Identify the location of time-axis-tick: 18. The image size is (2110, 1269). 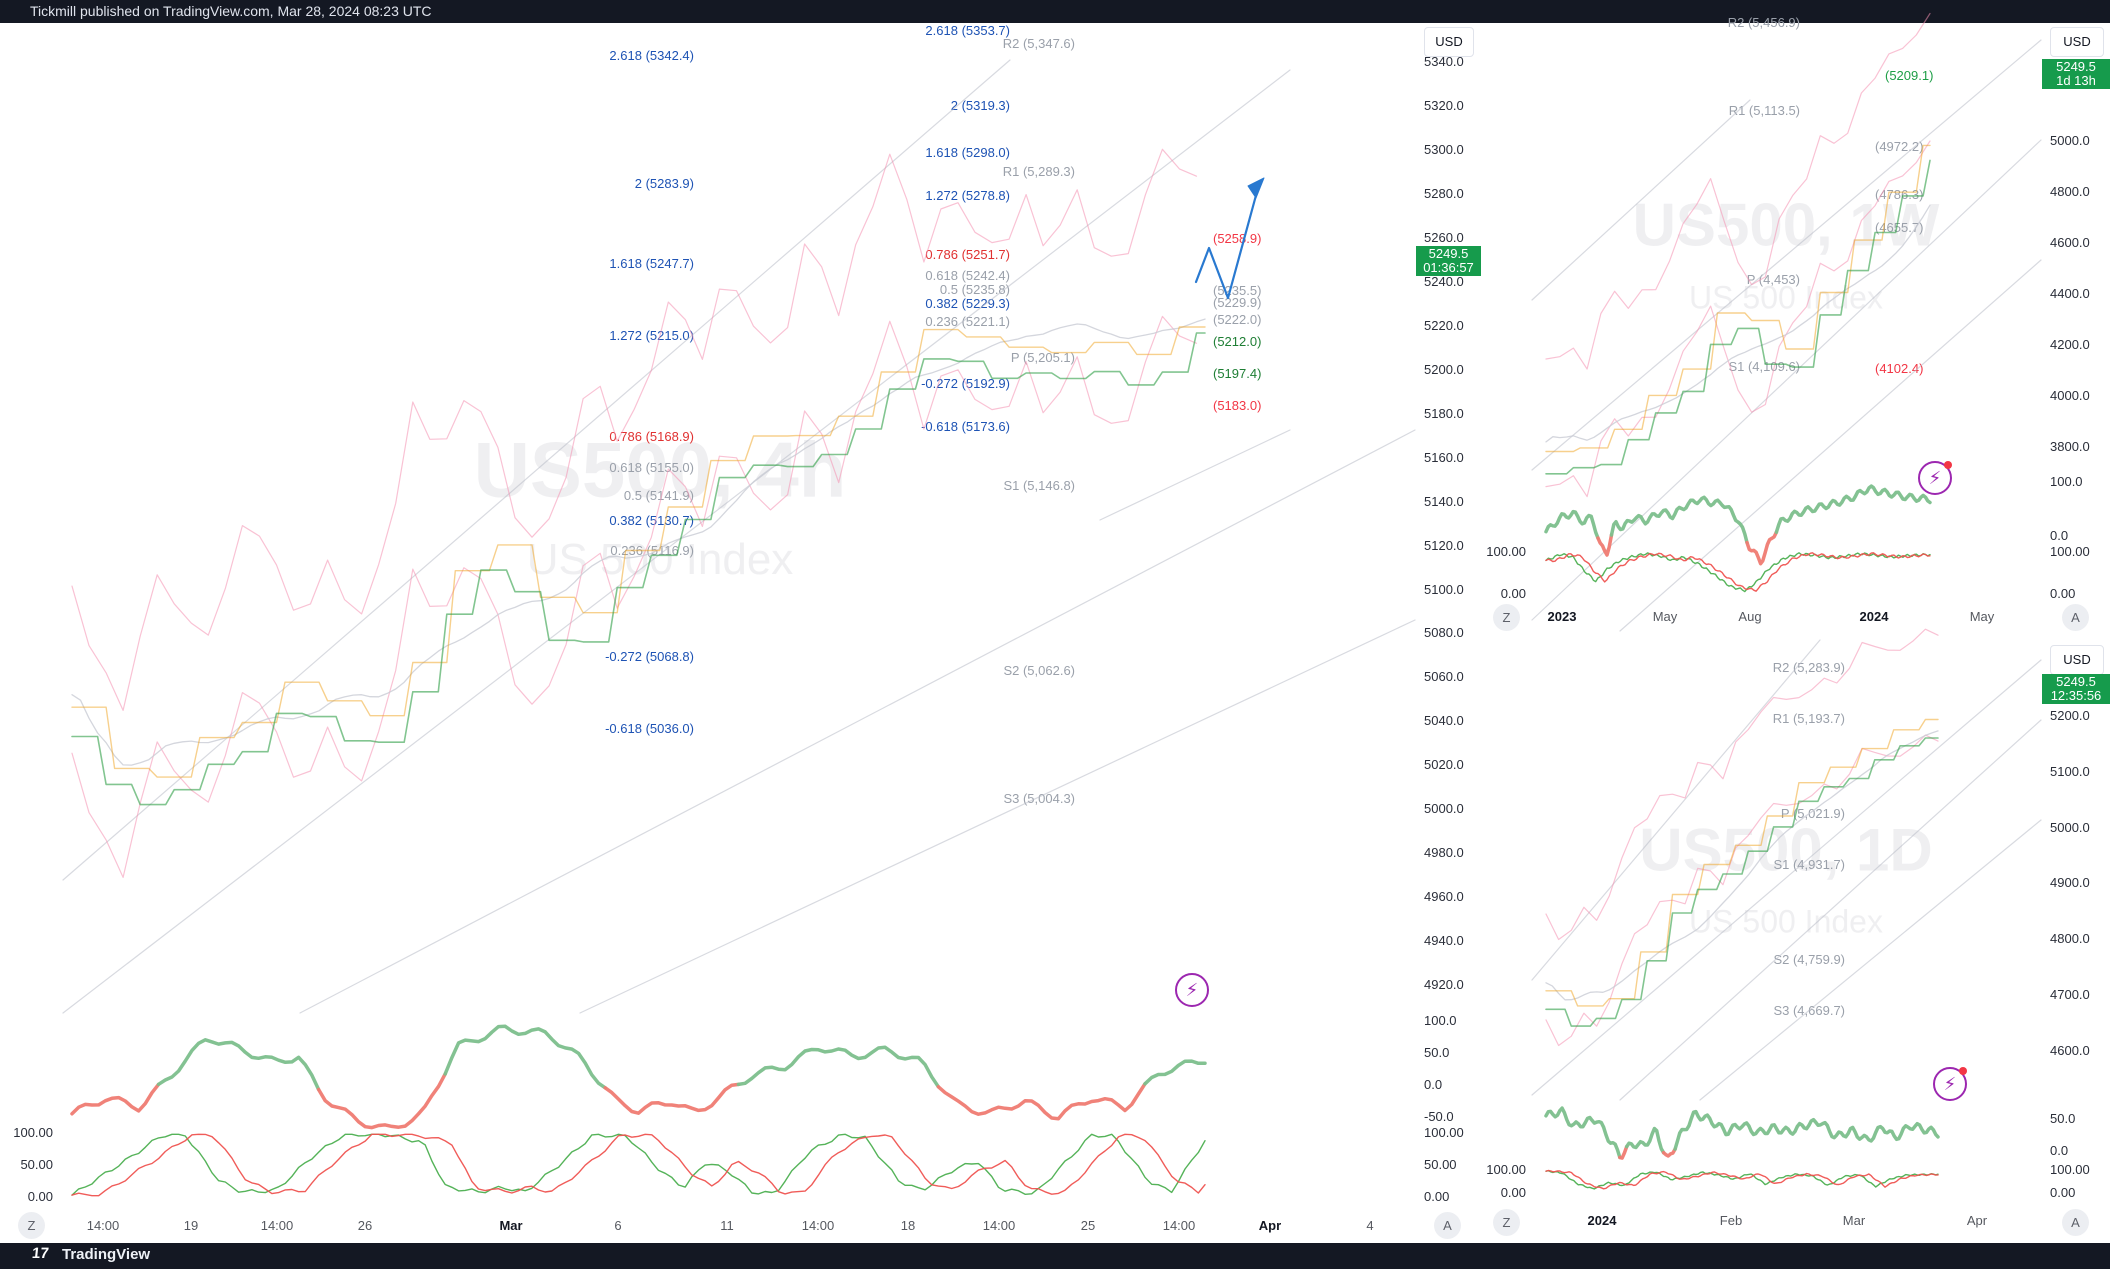
(908, 1225).